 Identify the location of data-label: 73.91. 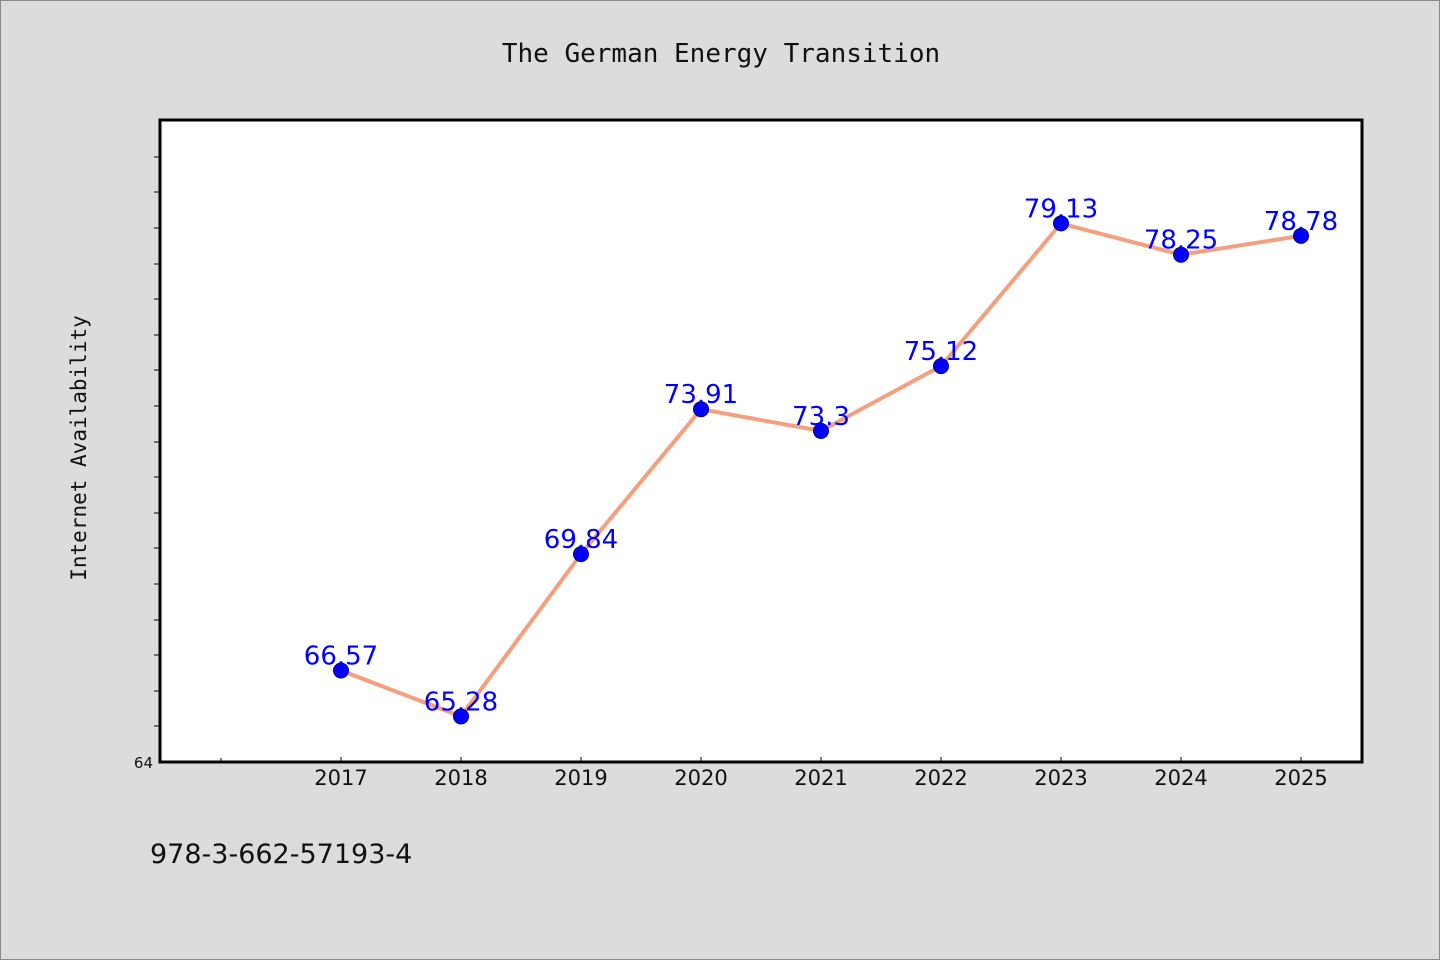
(701, 395).